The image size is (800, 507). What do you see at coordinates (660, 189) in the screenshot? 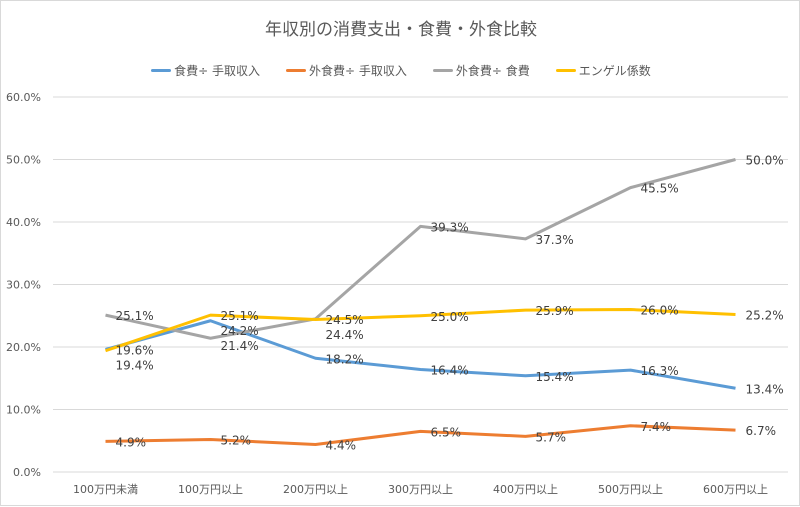
I see `data-label: 45.5%` at bounding box center [660, 189].